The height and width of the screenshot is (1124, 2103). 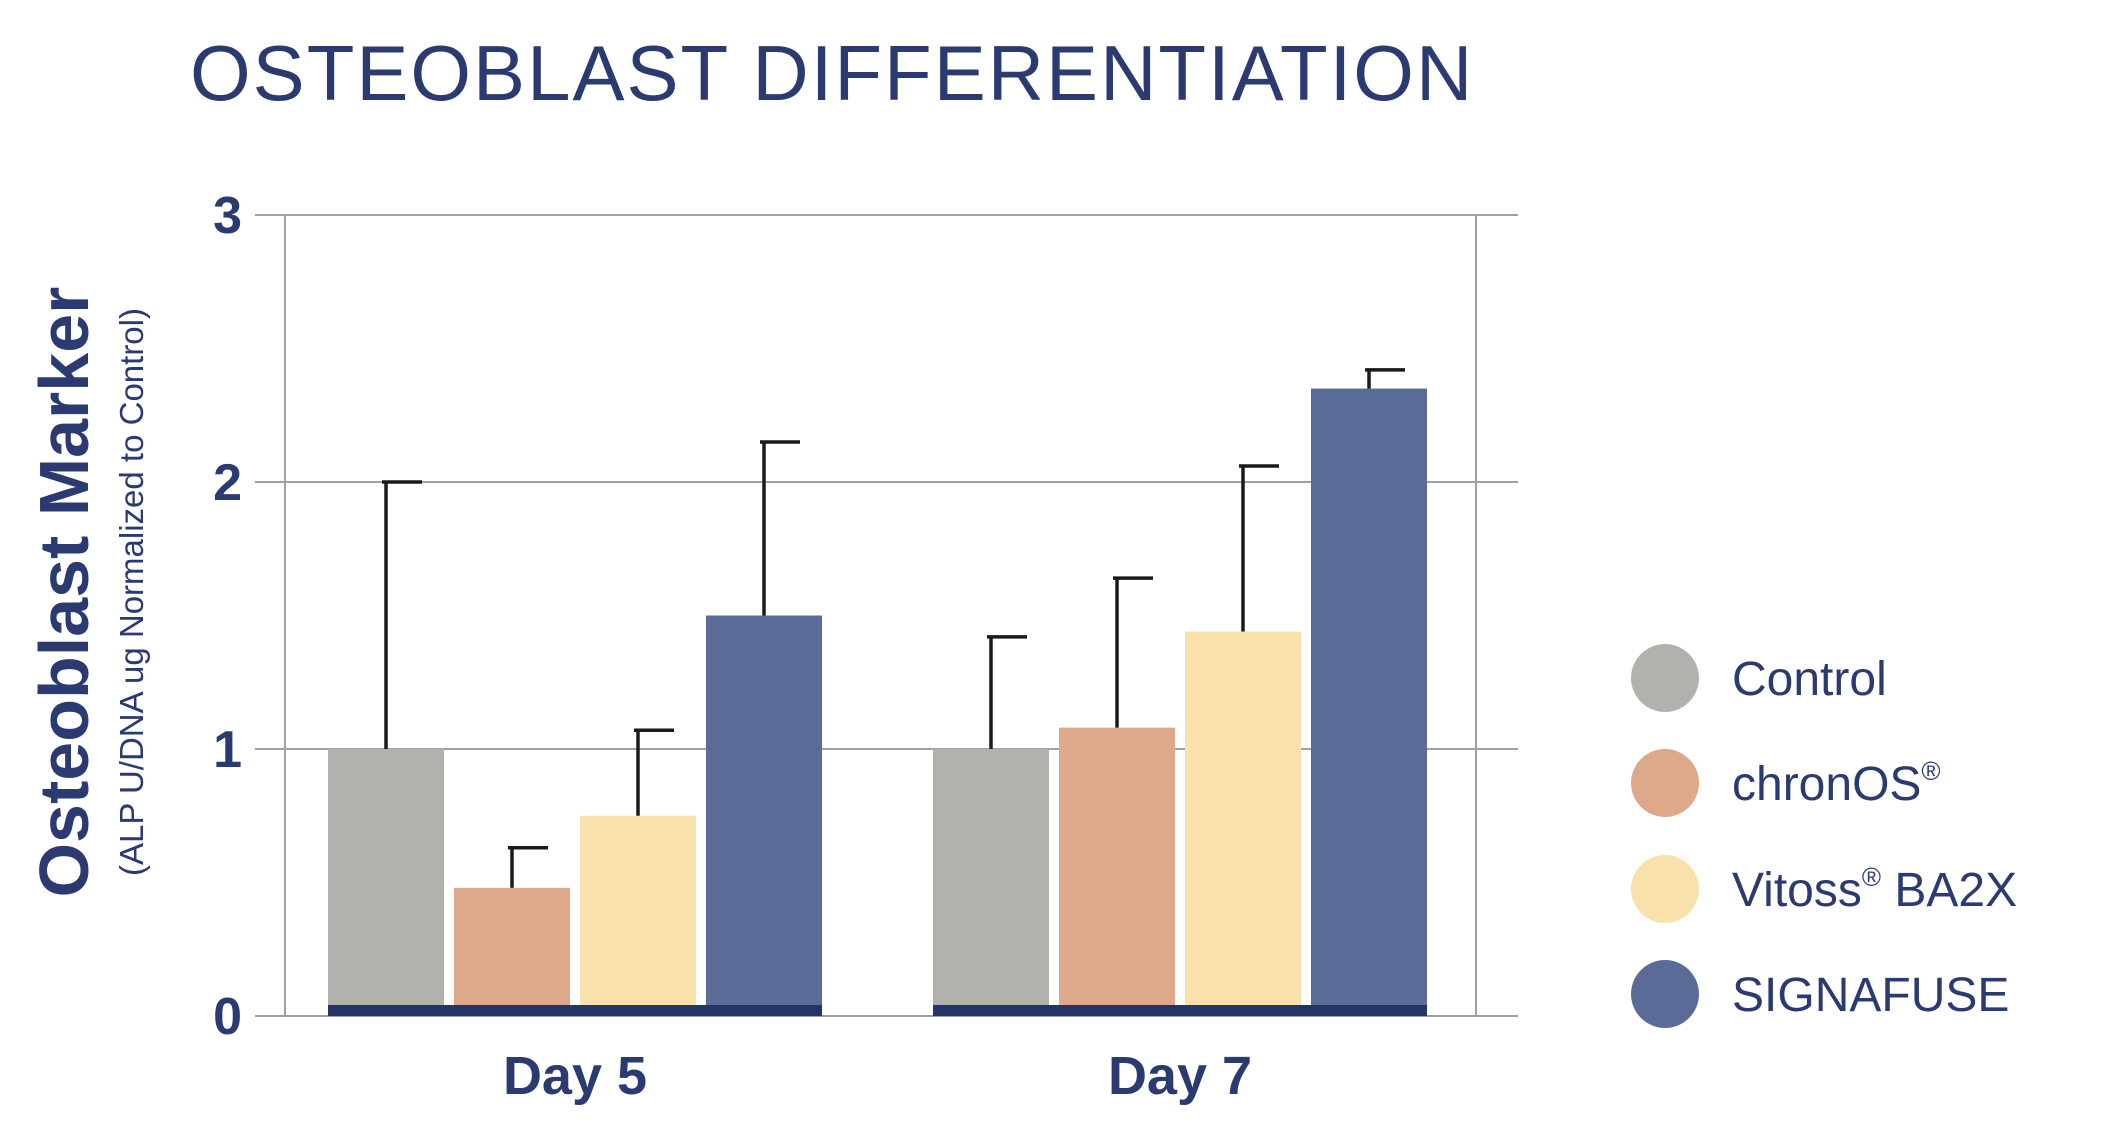 What do you see at coordinates (832, 73) in the screenshot?
I see `chart-title: OSTEOBLAST DIFFERENTIATION` at bounding box center [832, 73].